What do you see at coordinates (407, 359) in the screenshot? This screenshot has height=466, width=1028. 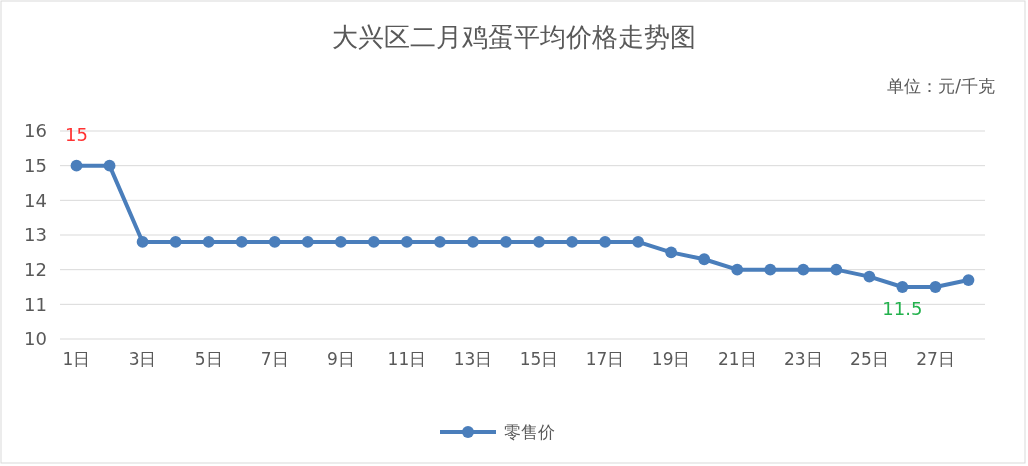 I see `x-tick-label: 11日` at bounding box center [407, 359].